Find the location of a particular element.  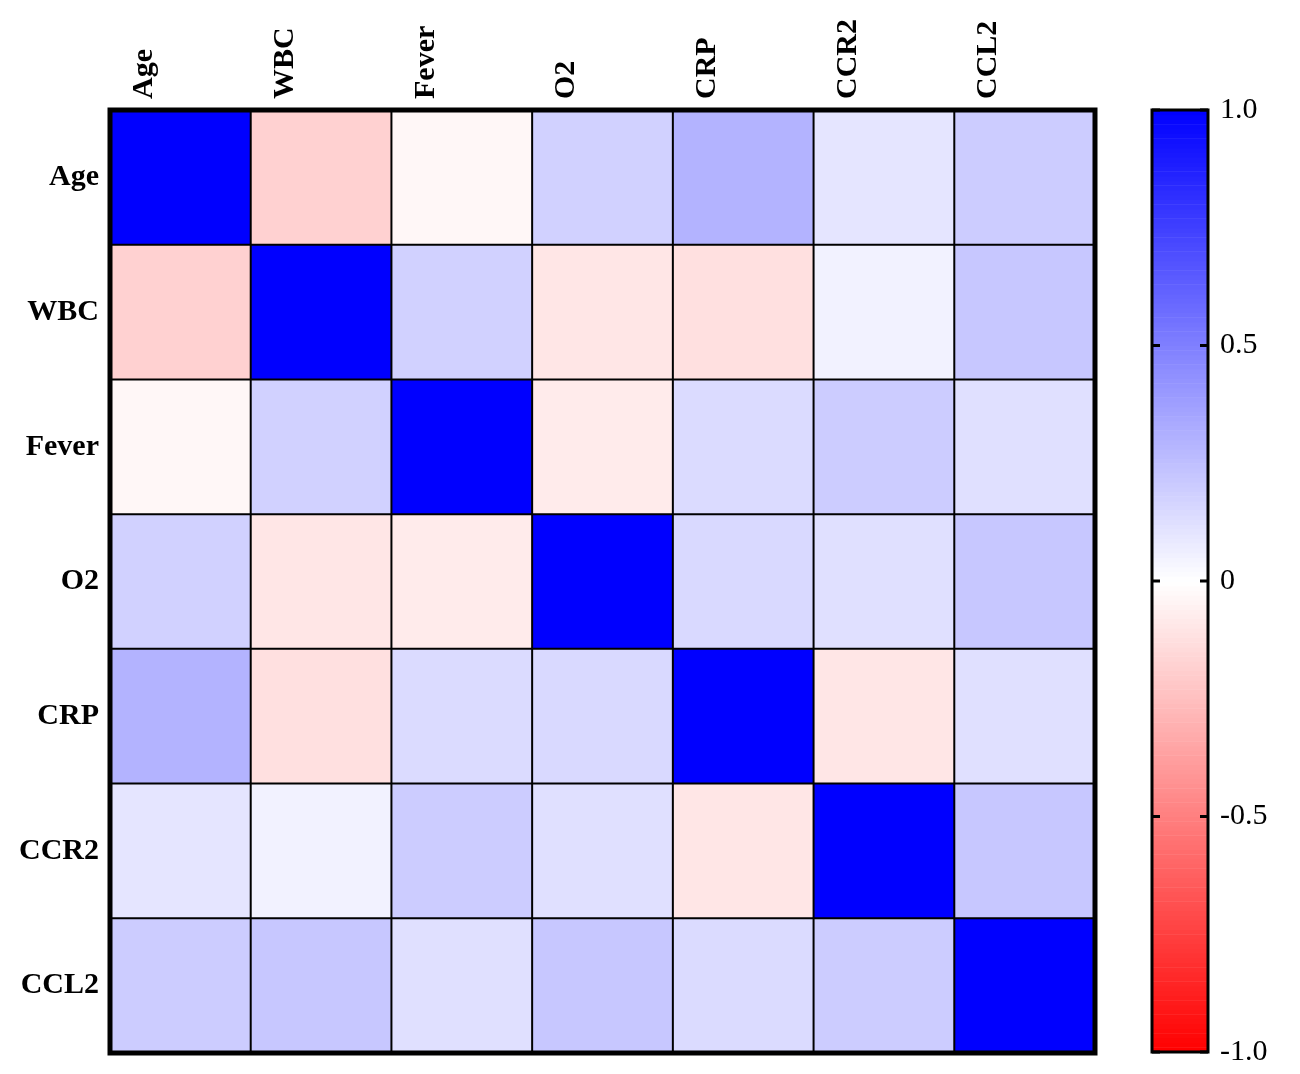

y-tick-label: CCR2 is located at coordinates (59, 848).